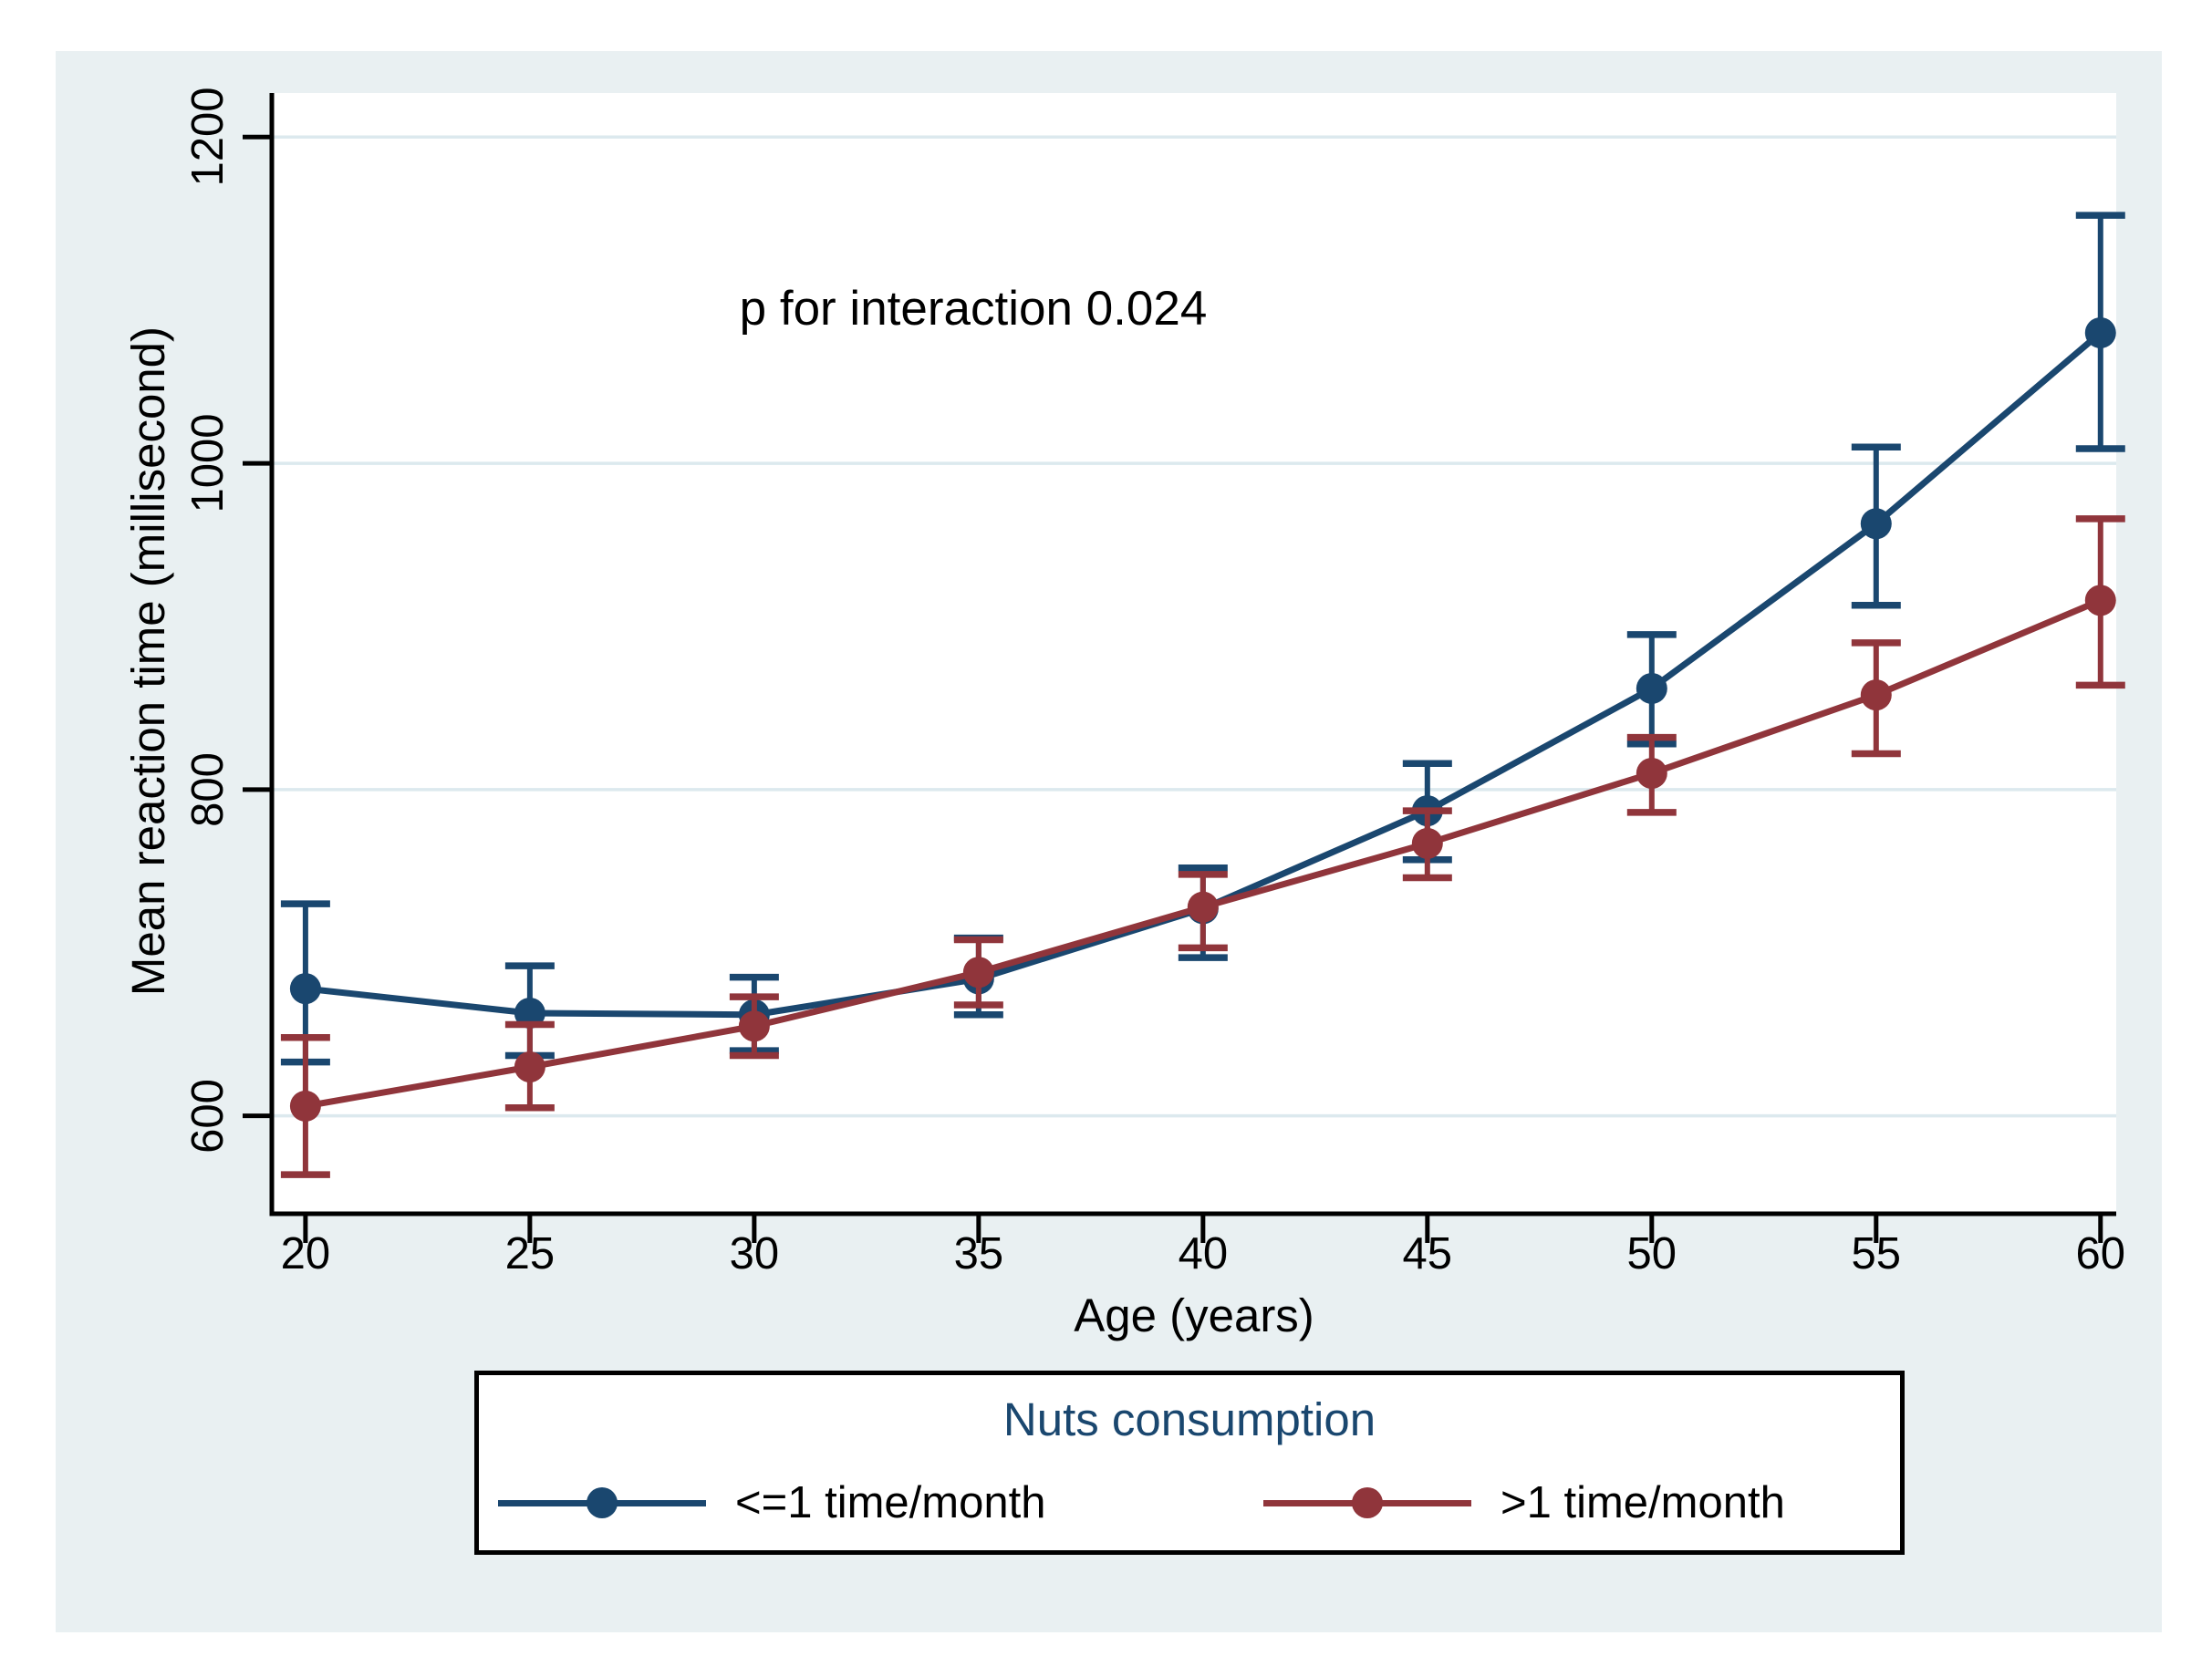 This screenshot has width=2212, height=1677. Describe the element at coordinates (208, 137) in the screenshot. I see `y-tick-label-1200: 1200` at that location.